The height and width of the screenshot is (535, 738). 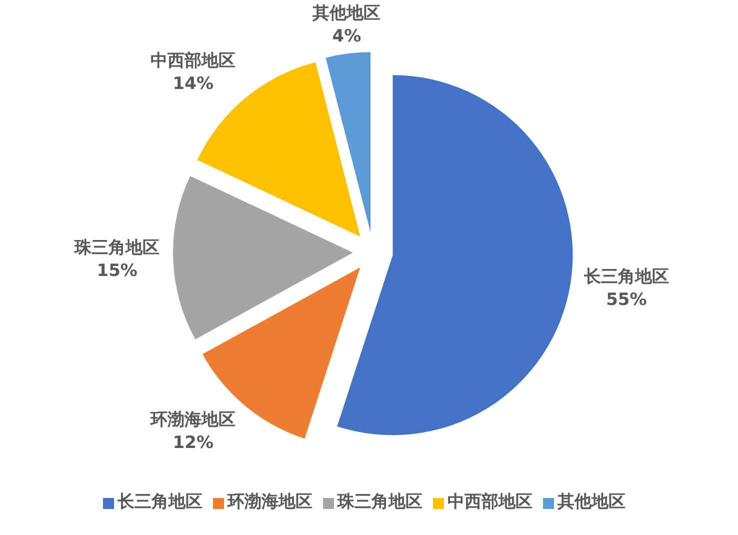 I want to click on data-label: 15%, so click(x=117, y=270).